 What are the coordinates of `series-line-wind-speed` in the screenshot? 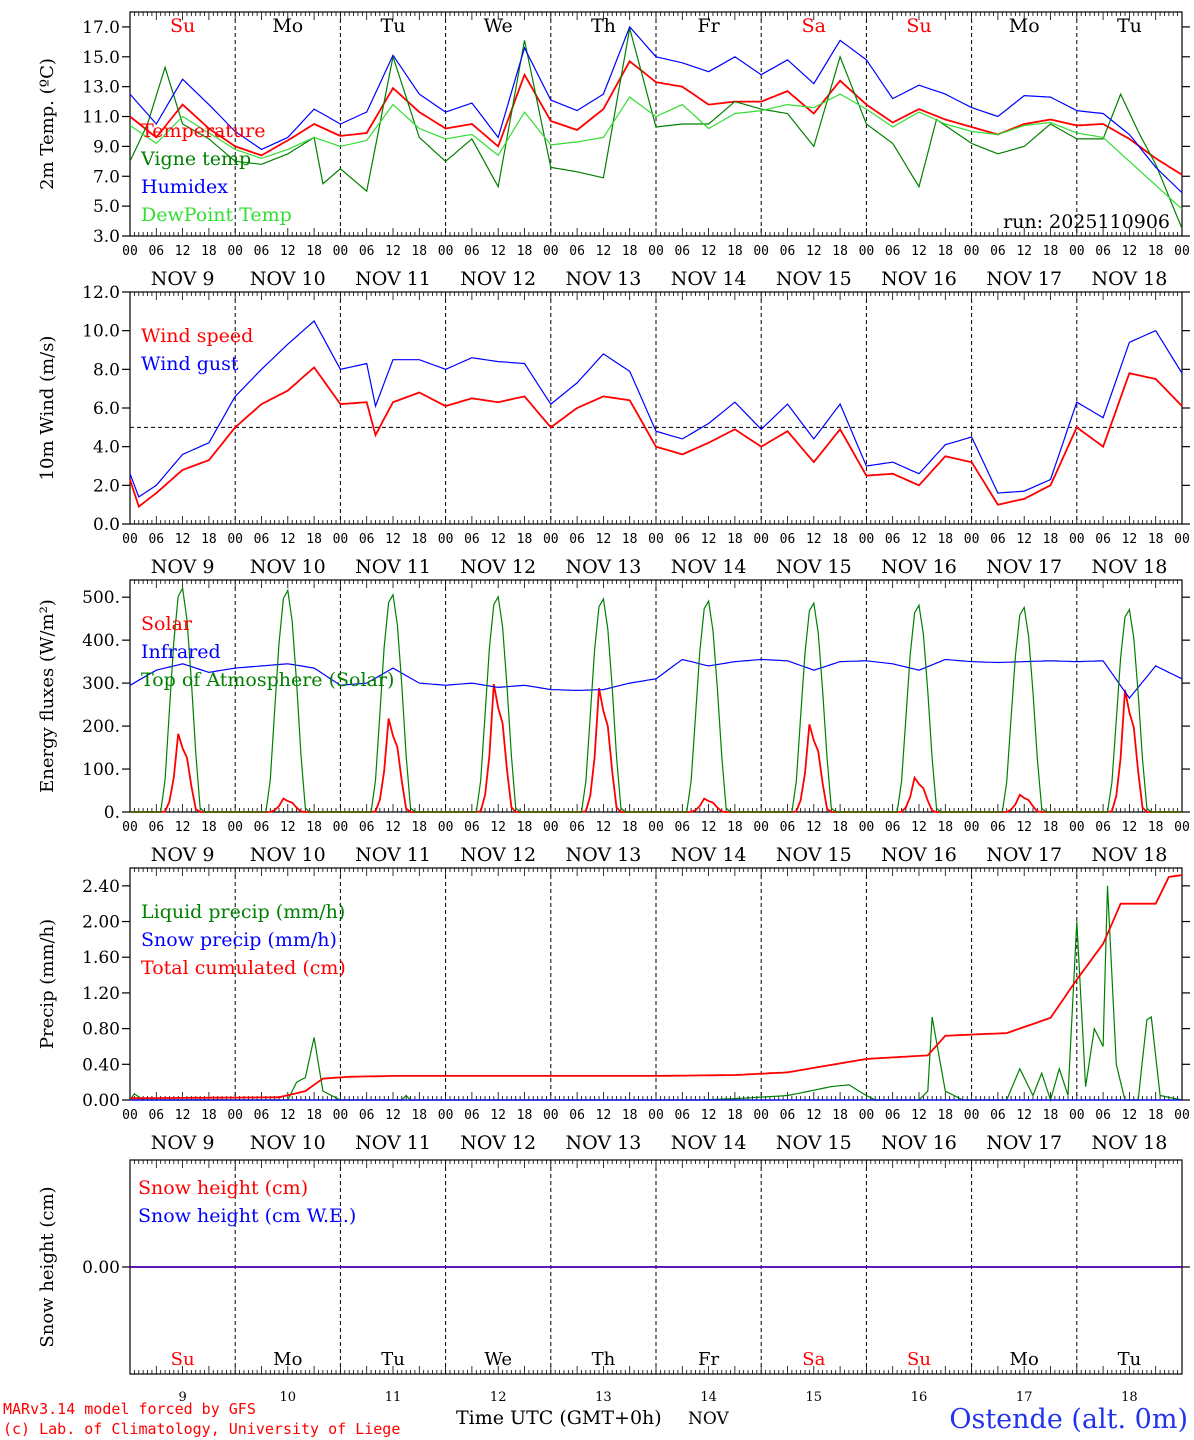 It's located at (656, 437).